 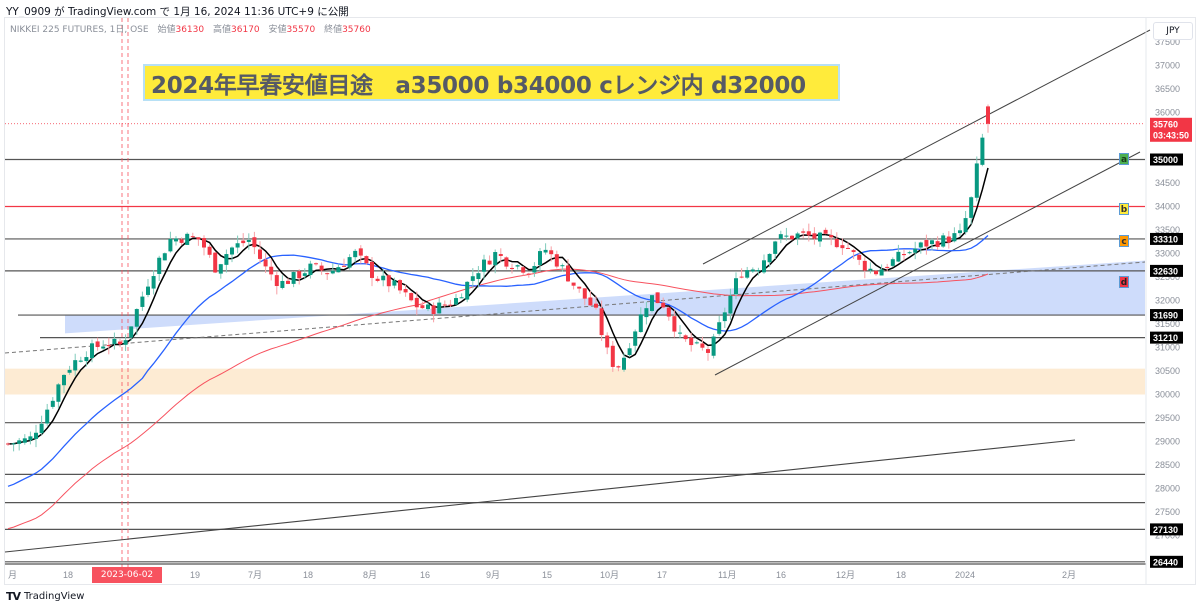 I want to click on open-label: 始値, so click(x=166, y=30).